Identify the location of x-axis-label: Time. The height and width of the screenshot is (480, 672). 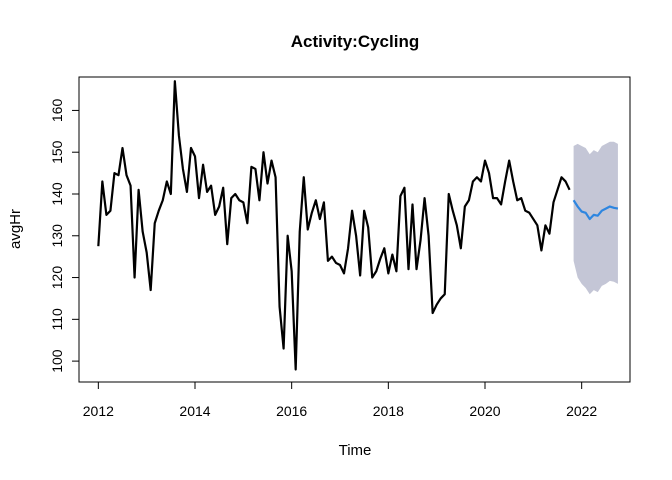
(355, 450).